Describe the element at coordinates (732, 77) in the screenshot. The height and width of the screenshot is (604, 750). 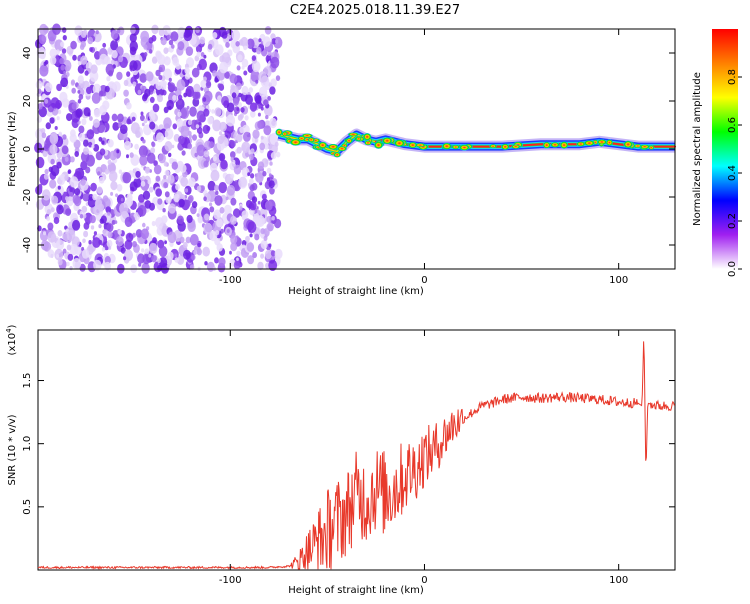
I see `colorbar-tick-label: 0.8` at that location.